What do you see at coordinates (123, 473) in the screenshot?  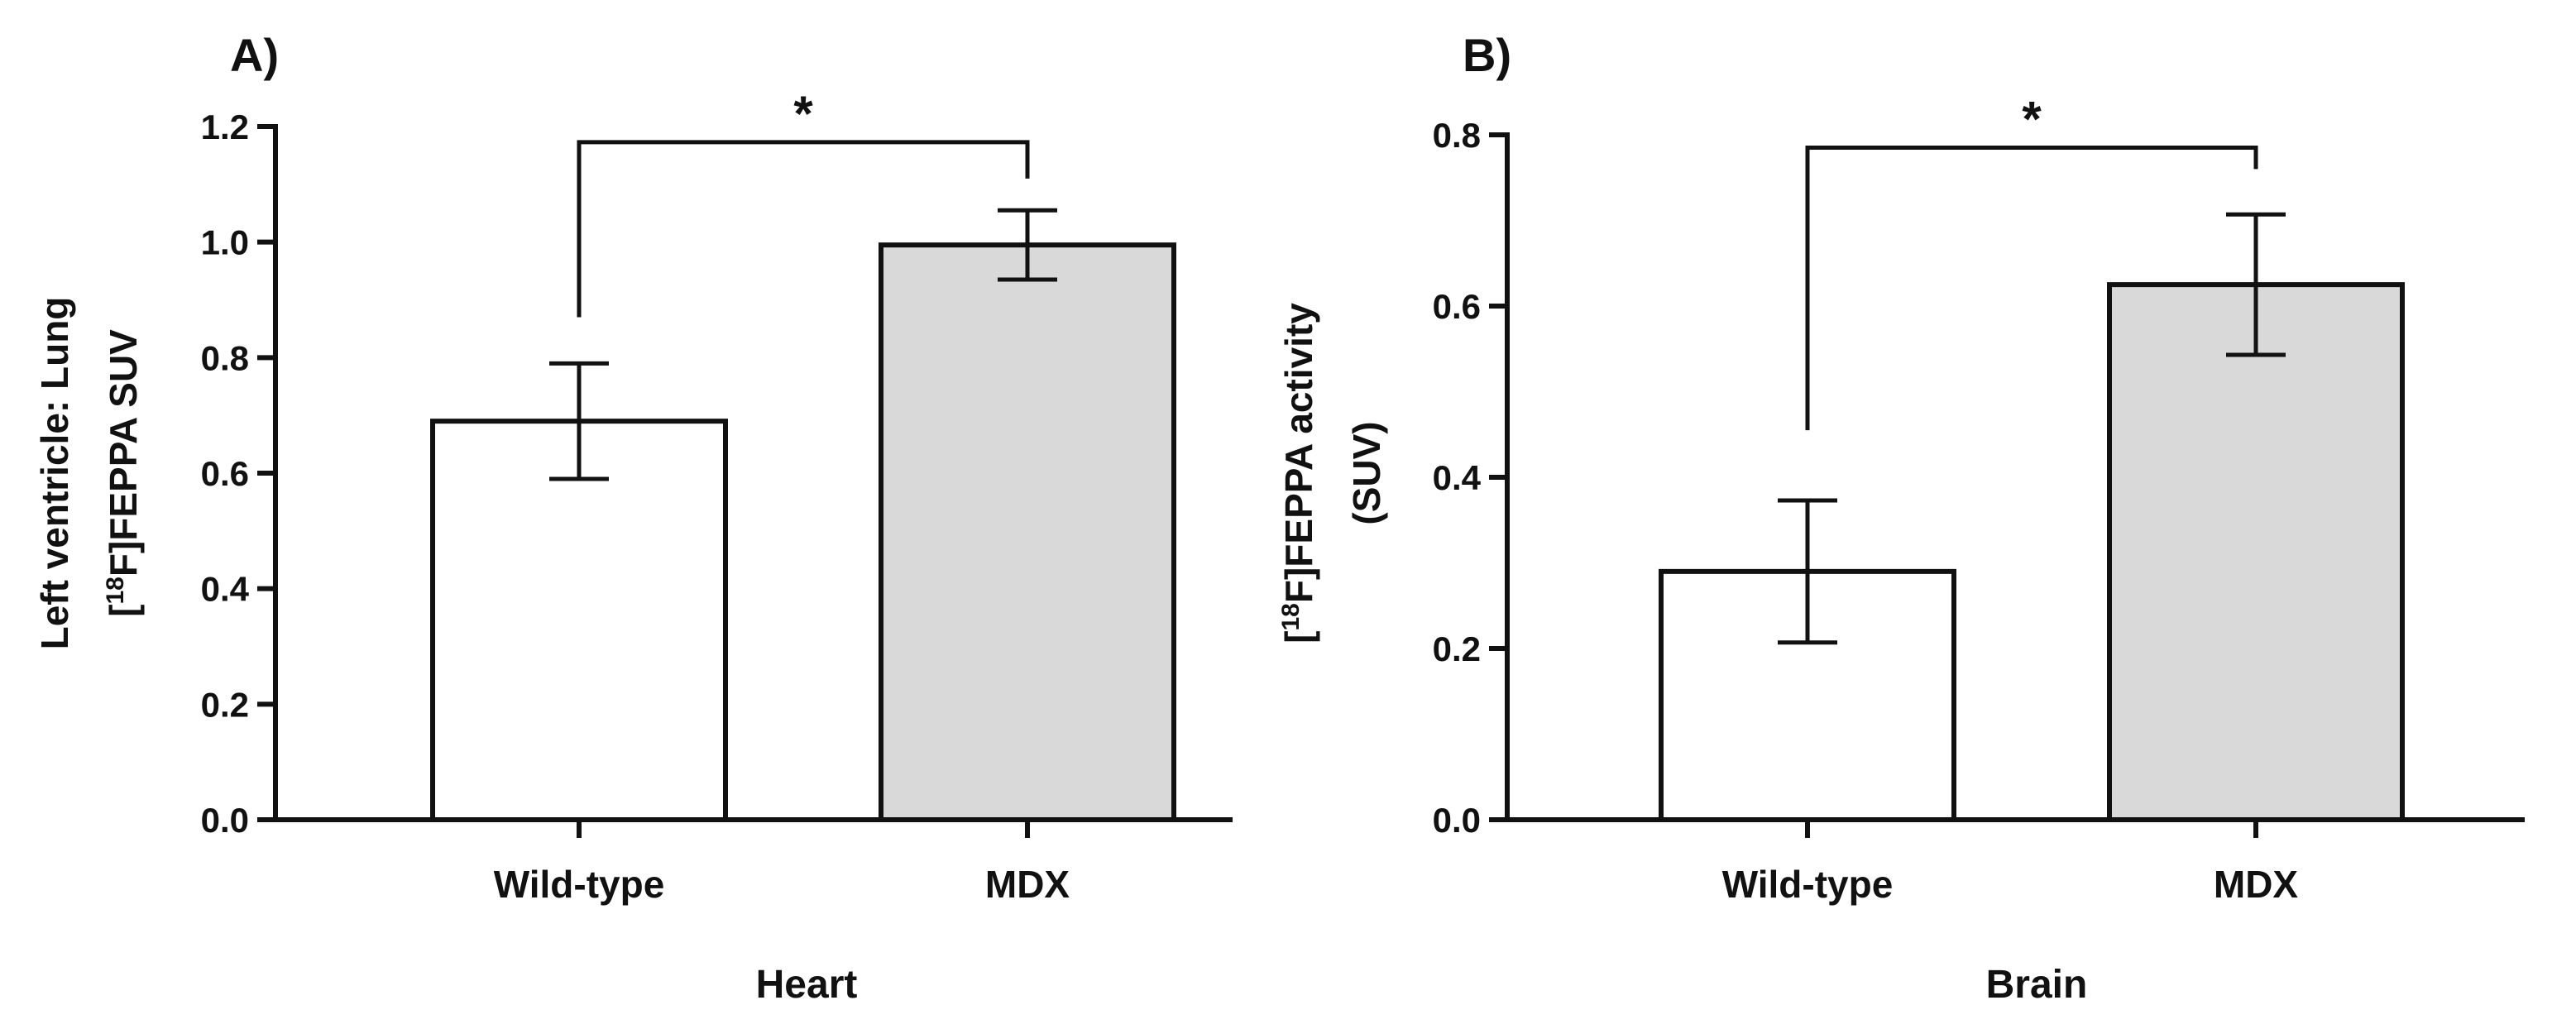 I see `y-axis-title-line2: [18F]FEPPA SUV` at bounding box center [123, 473].